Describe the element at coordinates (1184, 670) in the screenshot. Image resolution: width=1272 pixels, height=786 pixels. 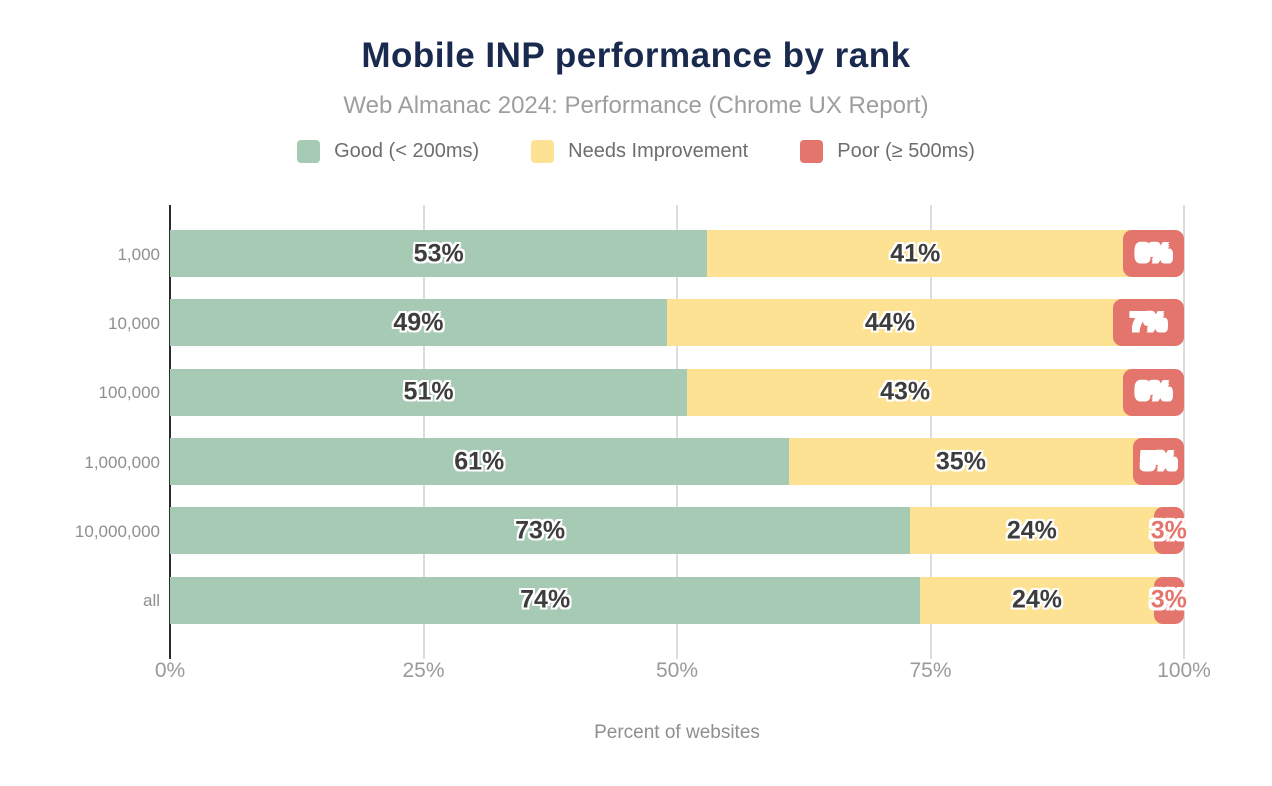
I see `x-tick-label: 100%` at that location.